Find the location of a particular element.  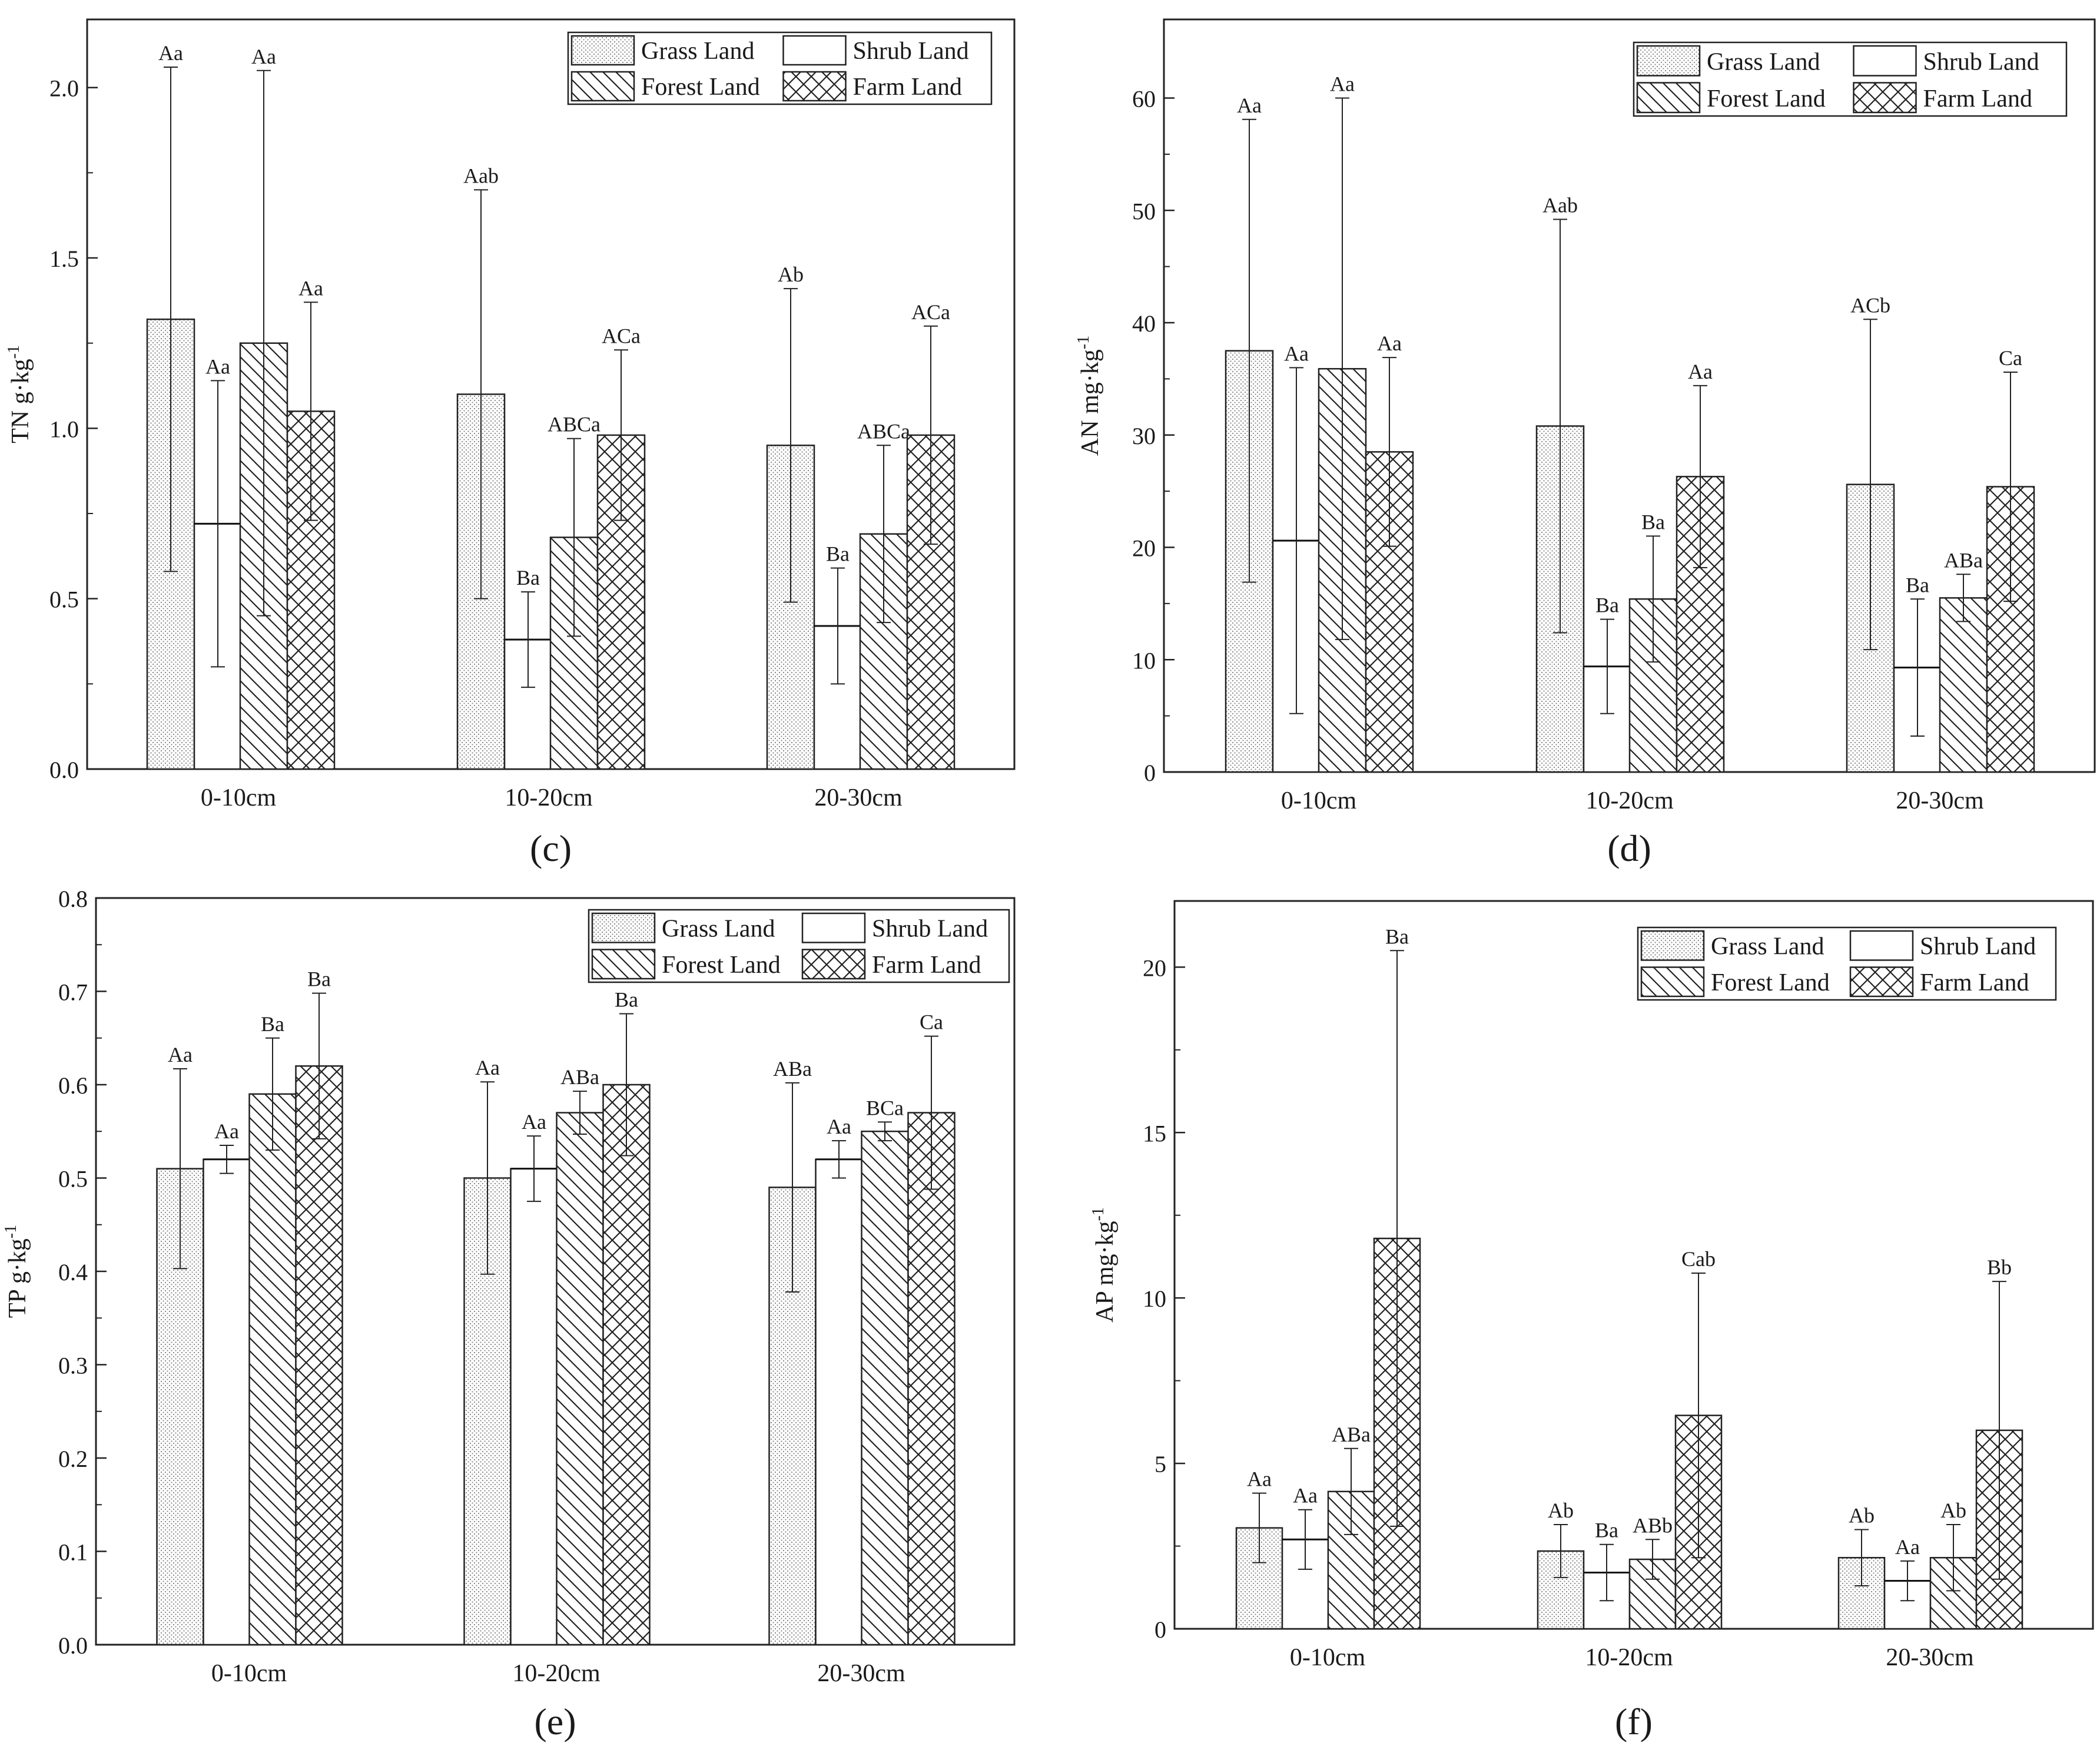

y-tick-label: 0.2 is located at coordinates (73, 1459).